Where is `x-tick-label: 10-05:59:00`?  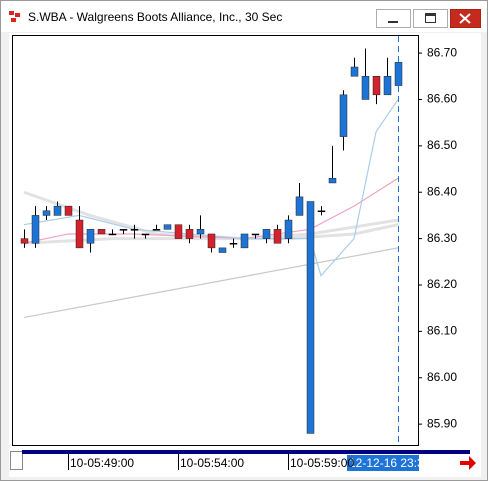
x-tick-label: 10-05:59:00 is located at coordinates (322, 463).